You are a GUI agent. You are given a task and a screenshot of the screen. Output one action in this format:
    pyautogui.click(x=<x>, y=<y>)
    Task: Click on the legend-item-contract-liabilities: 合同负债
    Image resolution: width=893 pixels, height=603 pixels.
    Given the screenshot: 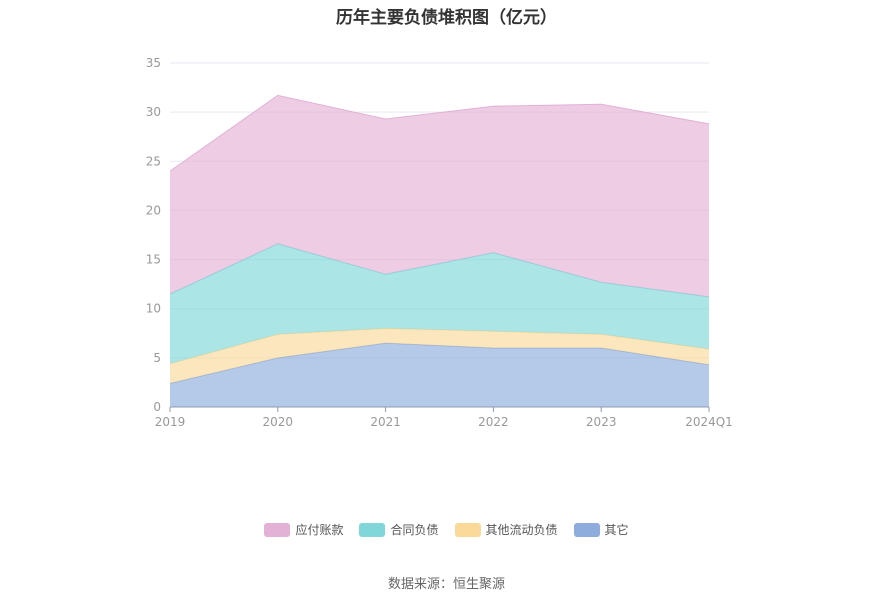 What is the action you would take?
    pyautogui.click(x=399, y=529)
    